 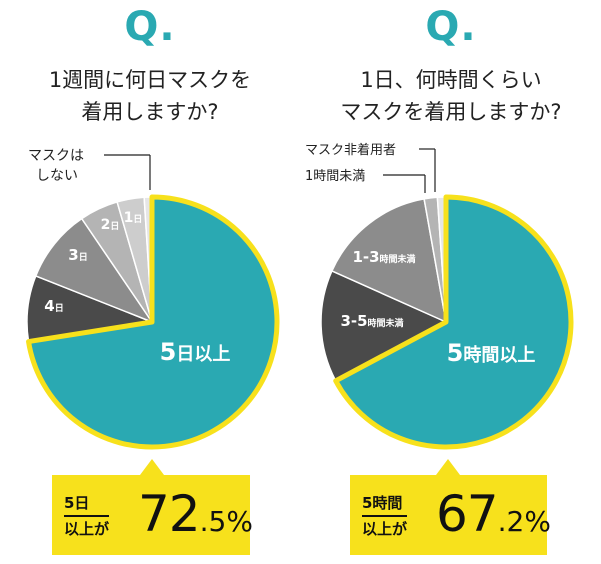 What do you see at coordinates (57, 176) in the screenshot?
I see `outside-label-no-mask-line-2: しない` at bounding box center [57, 176].